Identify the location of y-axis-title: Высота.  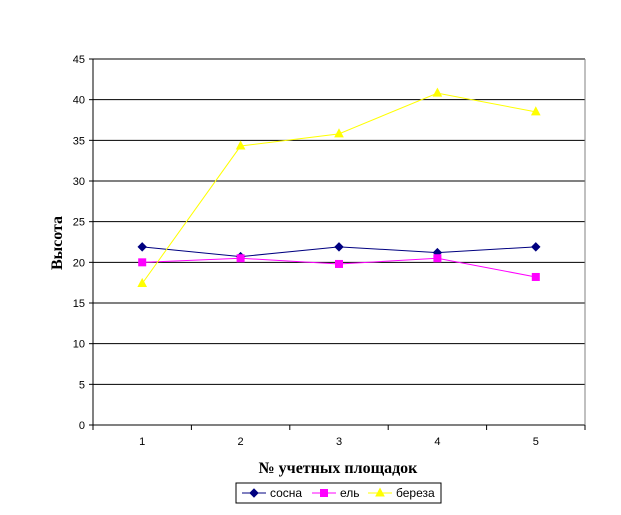
(57, 243).